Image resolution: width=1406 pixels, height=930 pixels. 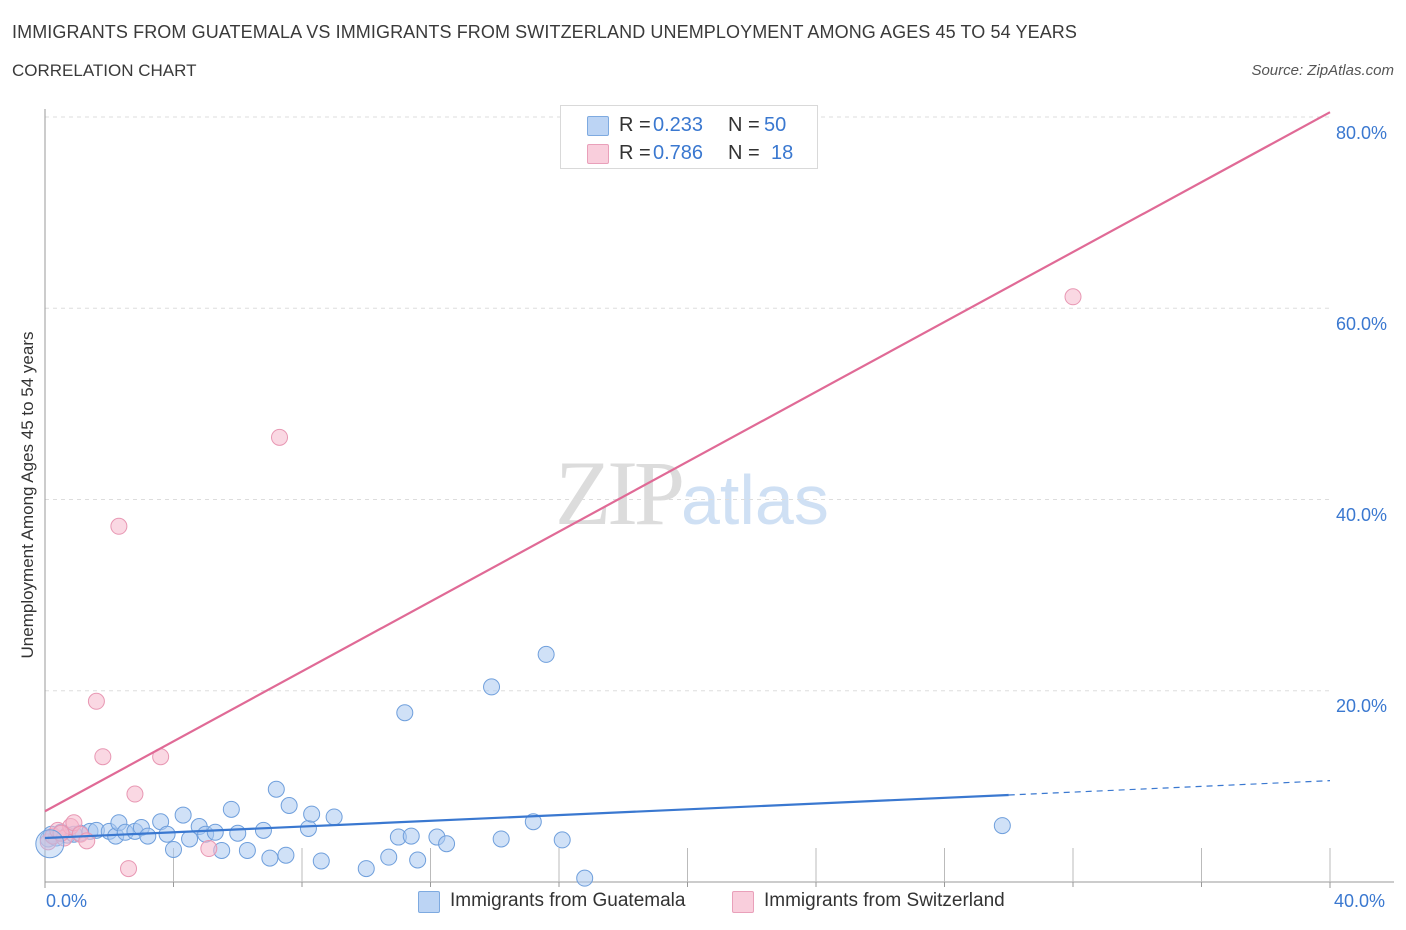 What do you see at coordinates (1362, 706) in the screenshot?
I see `y-tick-label-20: 20.0%` at bounding box center [1362, 706].